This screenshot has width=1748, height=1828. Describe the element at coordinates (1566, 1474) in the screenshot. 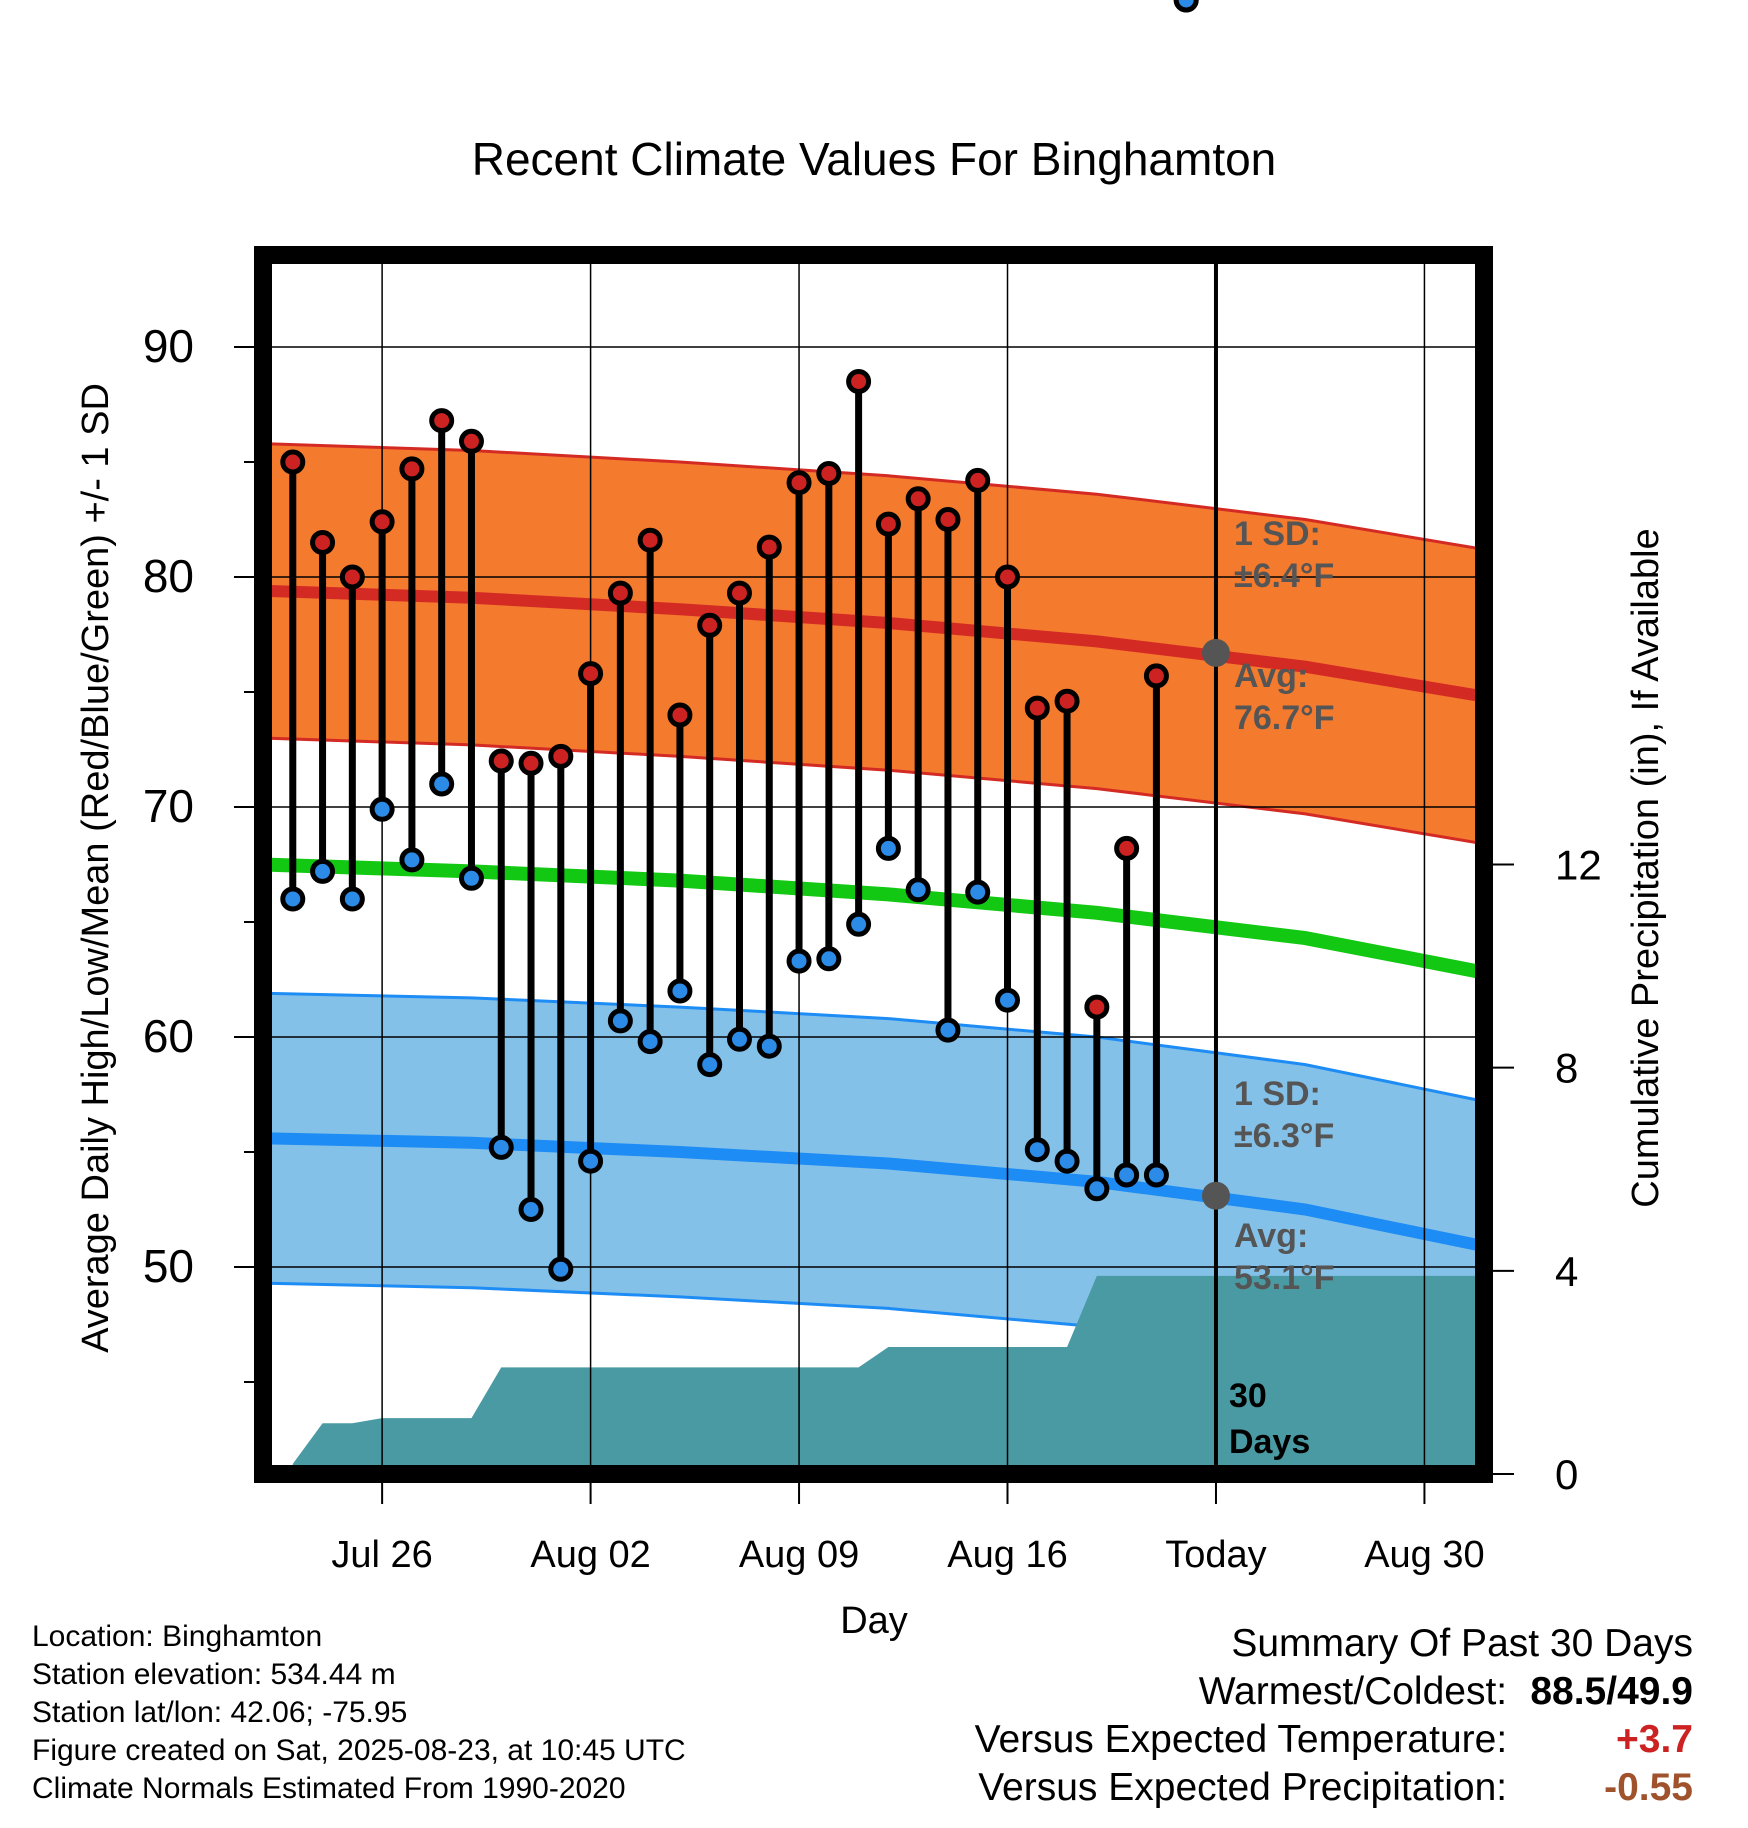

I see `y2-tick-label: 0` at that location.